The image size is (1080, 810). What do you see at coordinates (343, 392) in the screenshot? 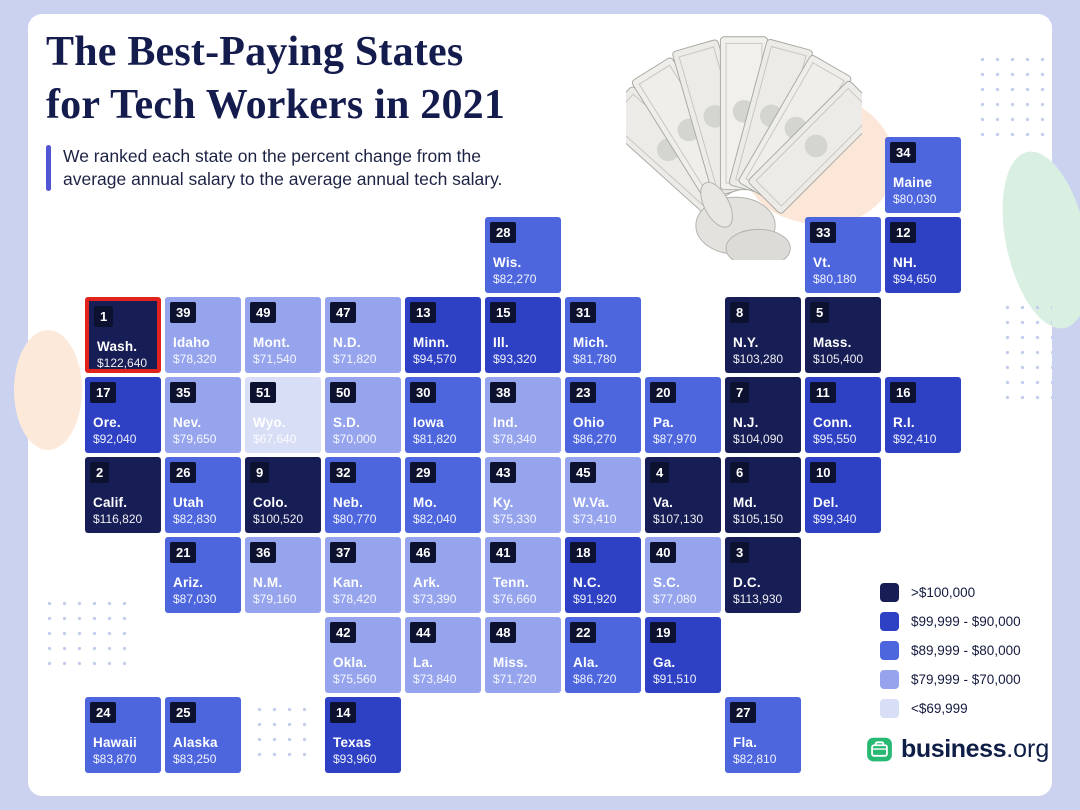
I see `rank-badge: 50` at bounding box center [343, 392].